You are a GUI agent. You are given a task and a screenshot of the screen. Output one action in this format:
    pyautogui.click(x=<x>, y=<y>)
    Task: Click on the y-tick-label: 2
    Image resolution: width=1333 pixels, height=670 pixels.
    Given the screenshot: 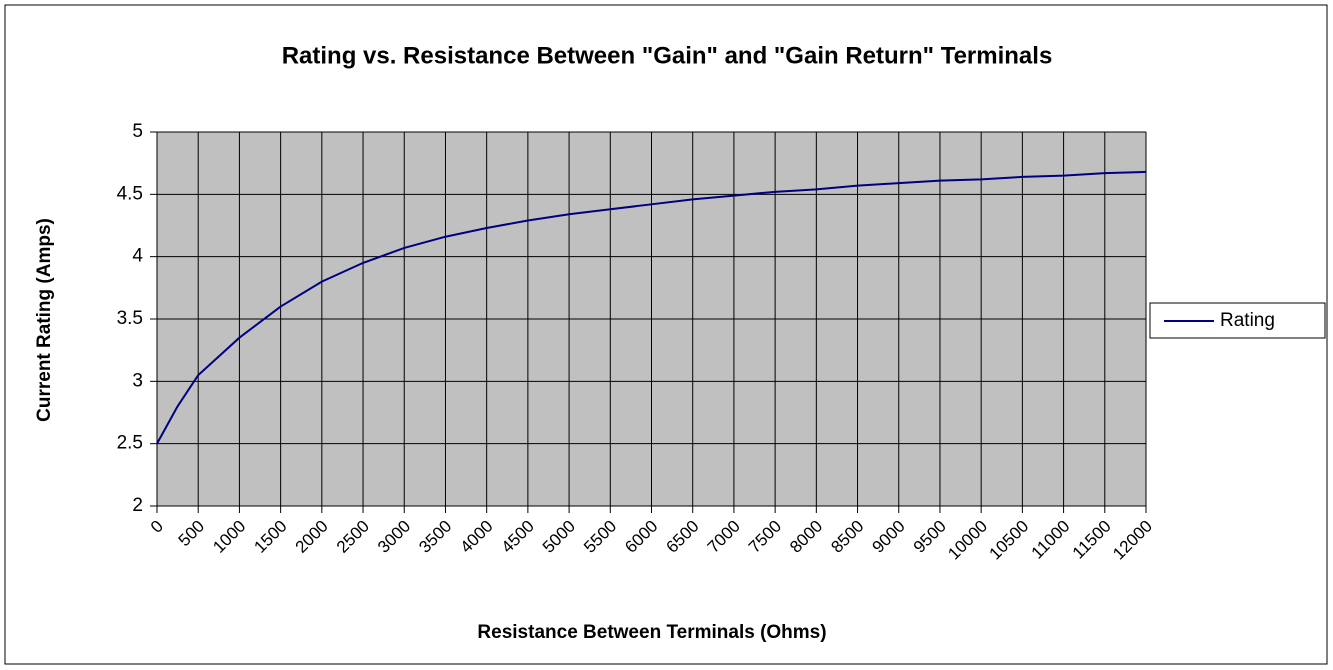 What is the action you would take?
    pyautogui.click(x=137, y=505)
    